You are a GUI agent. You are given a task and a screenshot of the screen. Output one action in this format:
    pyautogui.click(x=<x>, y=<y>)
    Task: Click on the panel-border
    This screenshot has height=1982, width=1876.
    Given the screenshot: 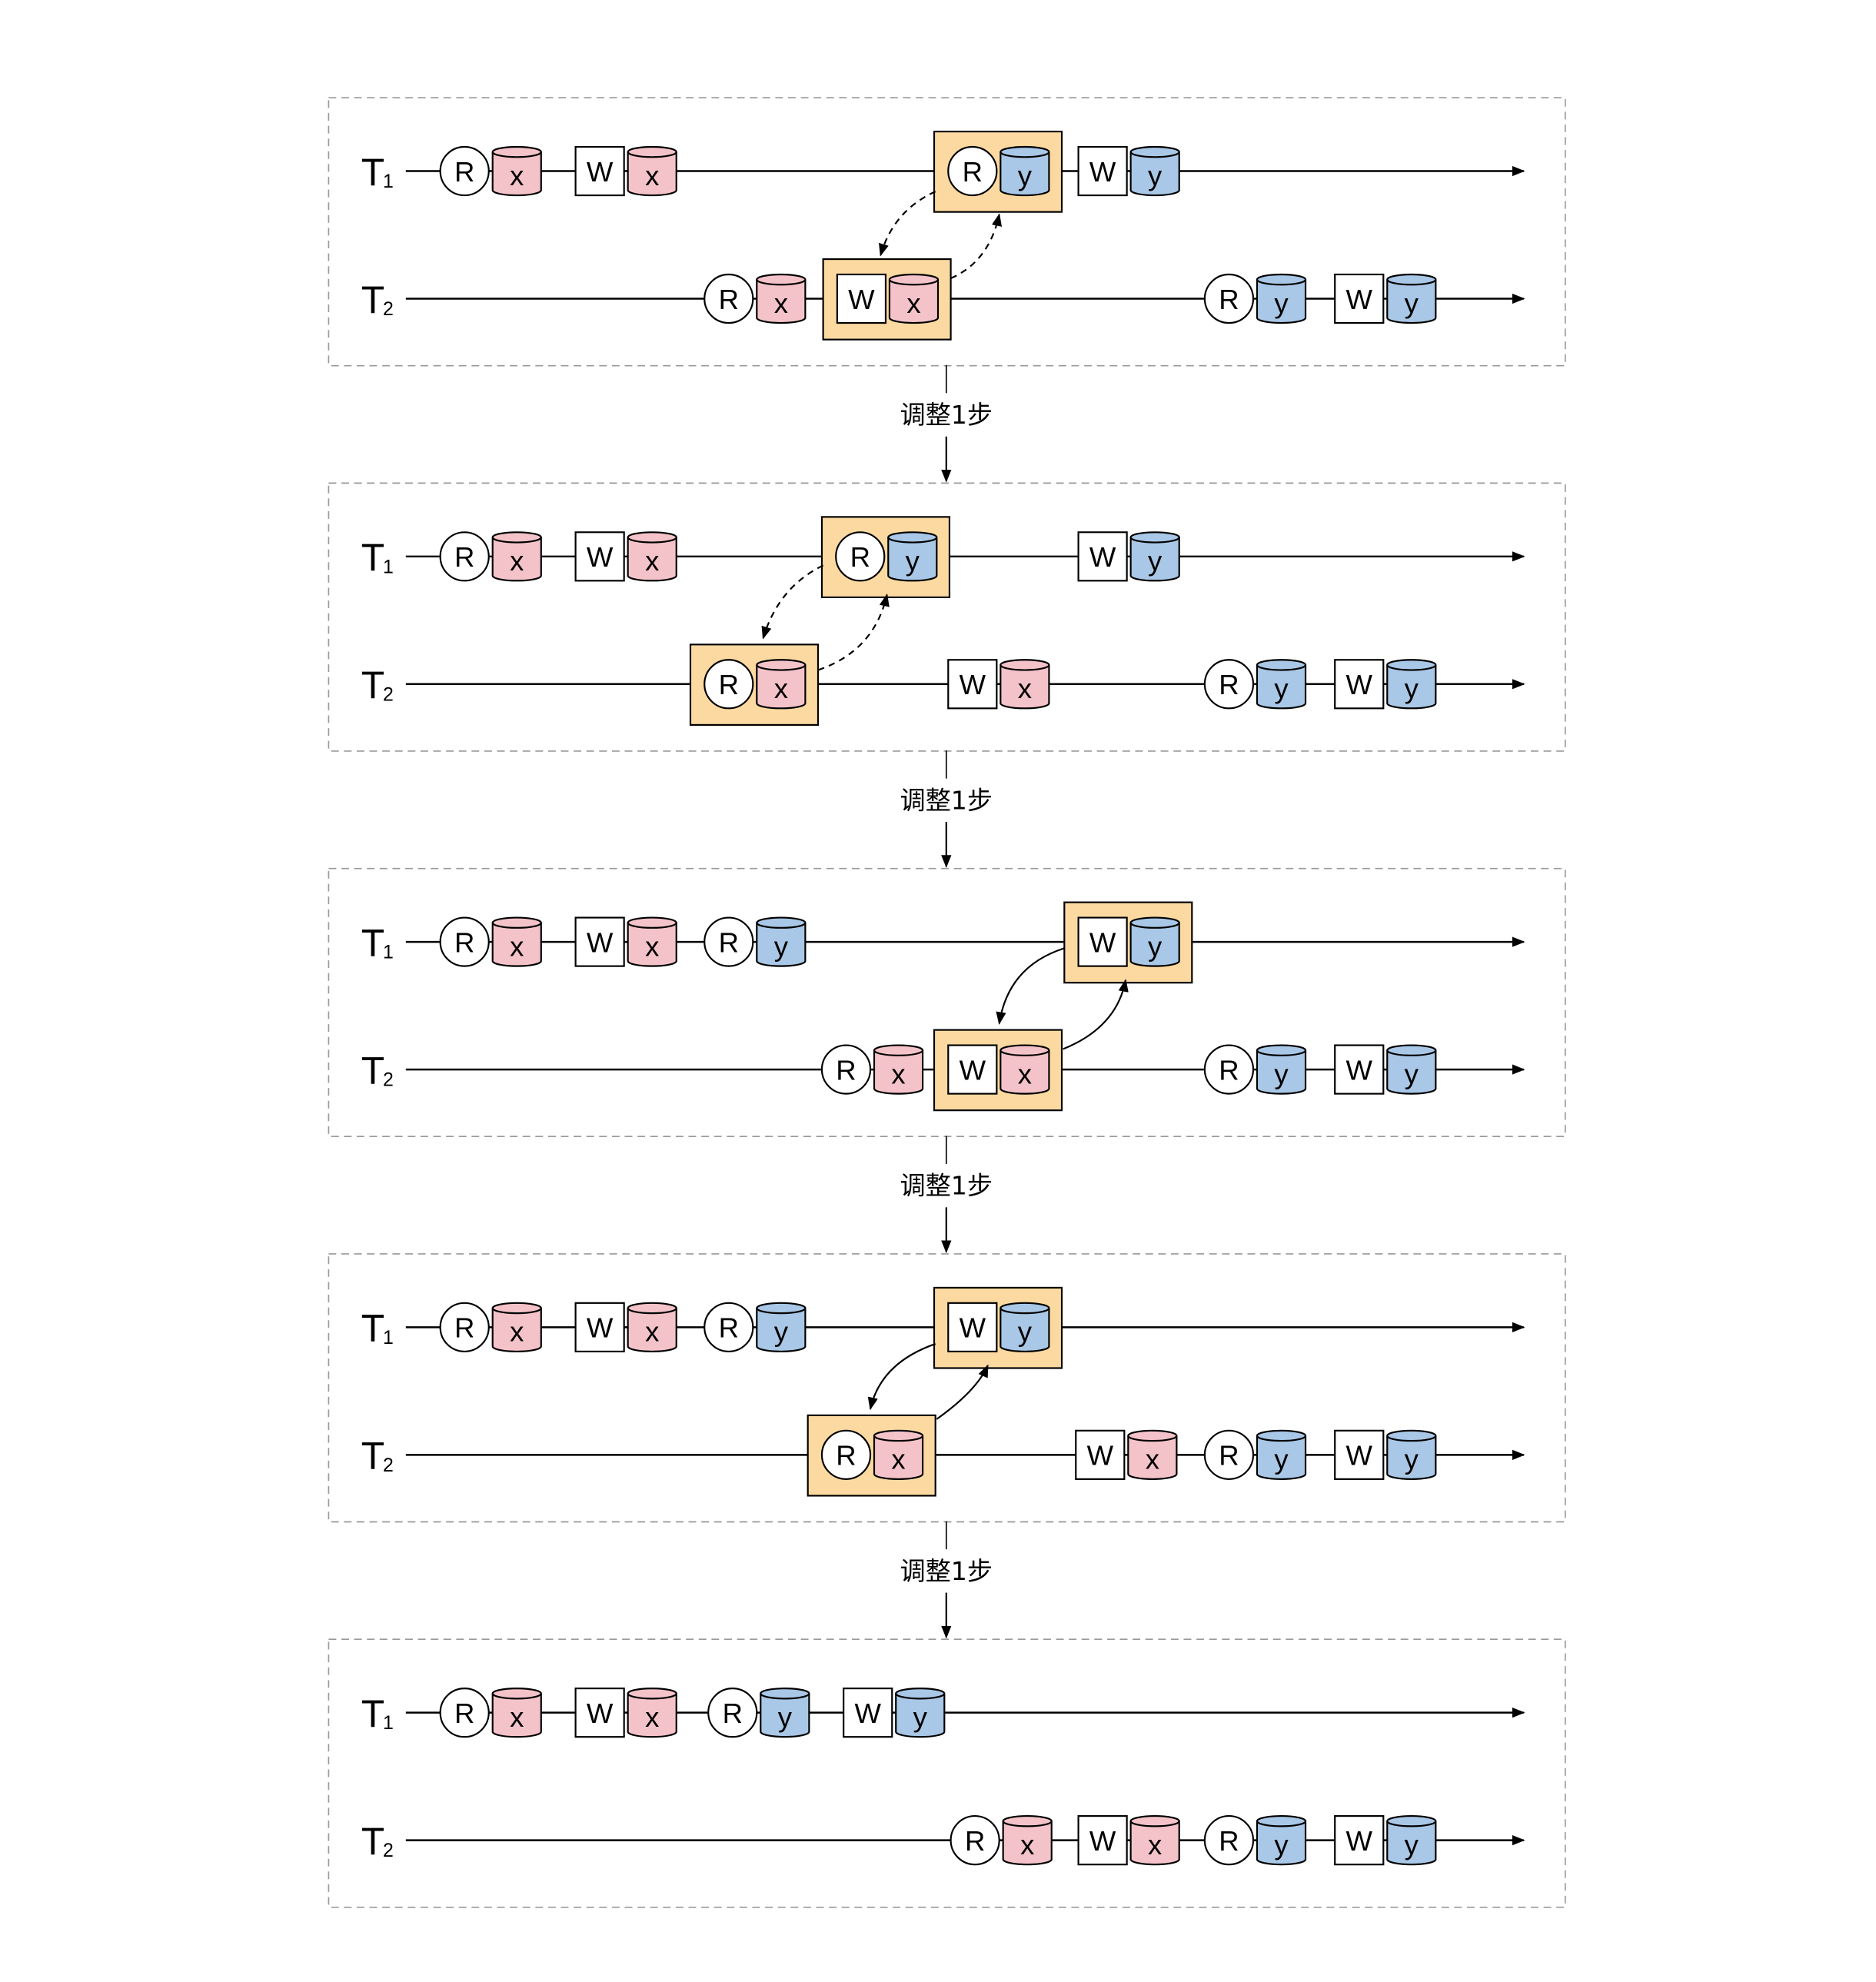 What is the action you would take?
    pyautogui.click(x=947, y=1773)
    